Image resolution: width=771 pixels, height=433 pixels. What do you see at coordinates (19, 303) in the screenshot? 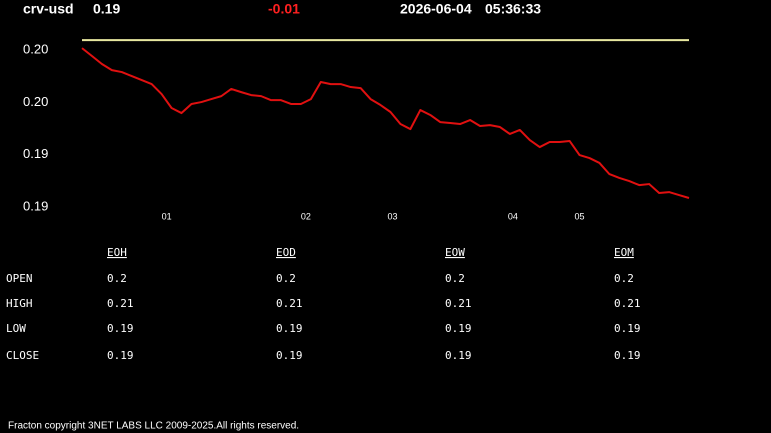
I see `row-label: HIGH` at bounding box center [19, 303].